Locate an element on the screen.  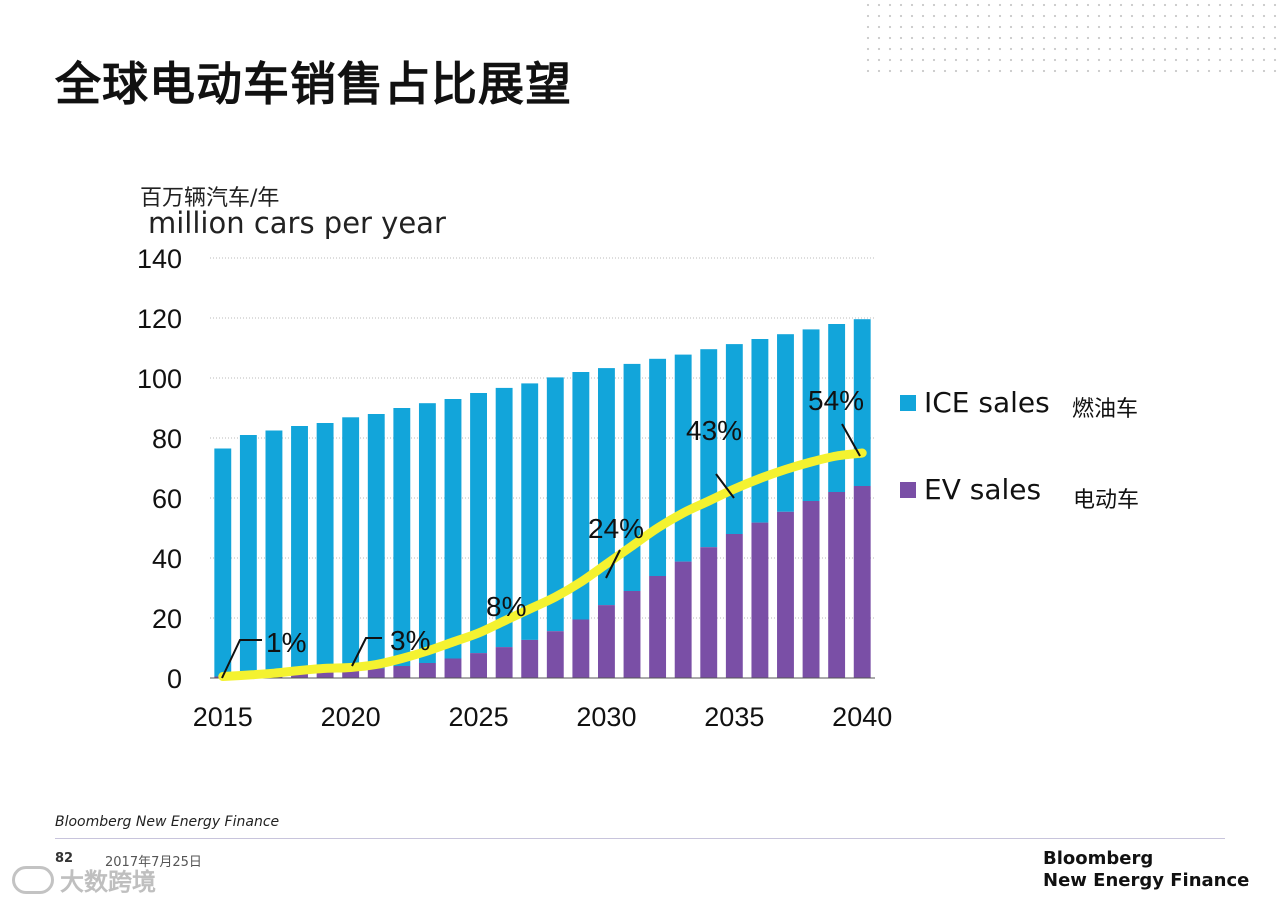
decorative-dot-pattern is located at coordinates (1071, 38).